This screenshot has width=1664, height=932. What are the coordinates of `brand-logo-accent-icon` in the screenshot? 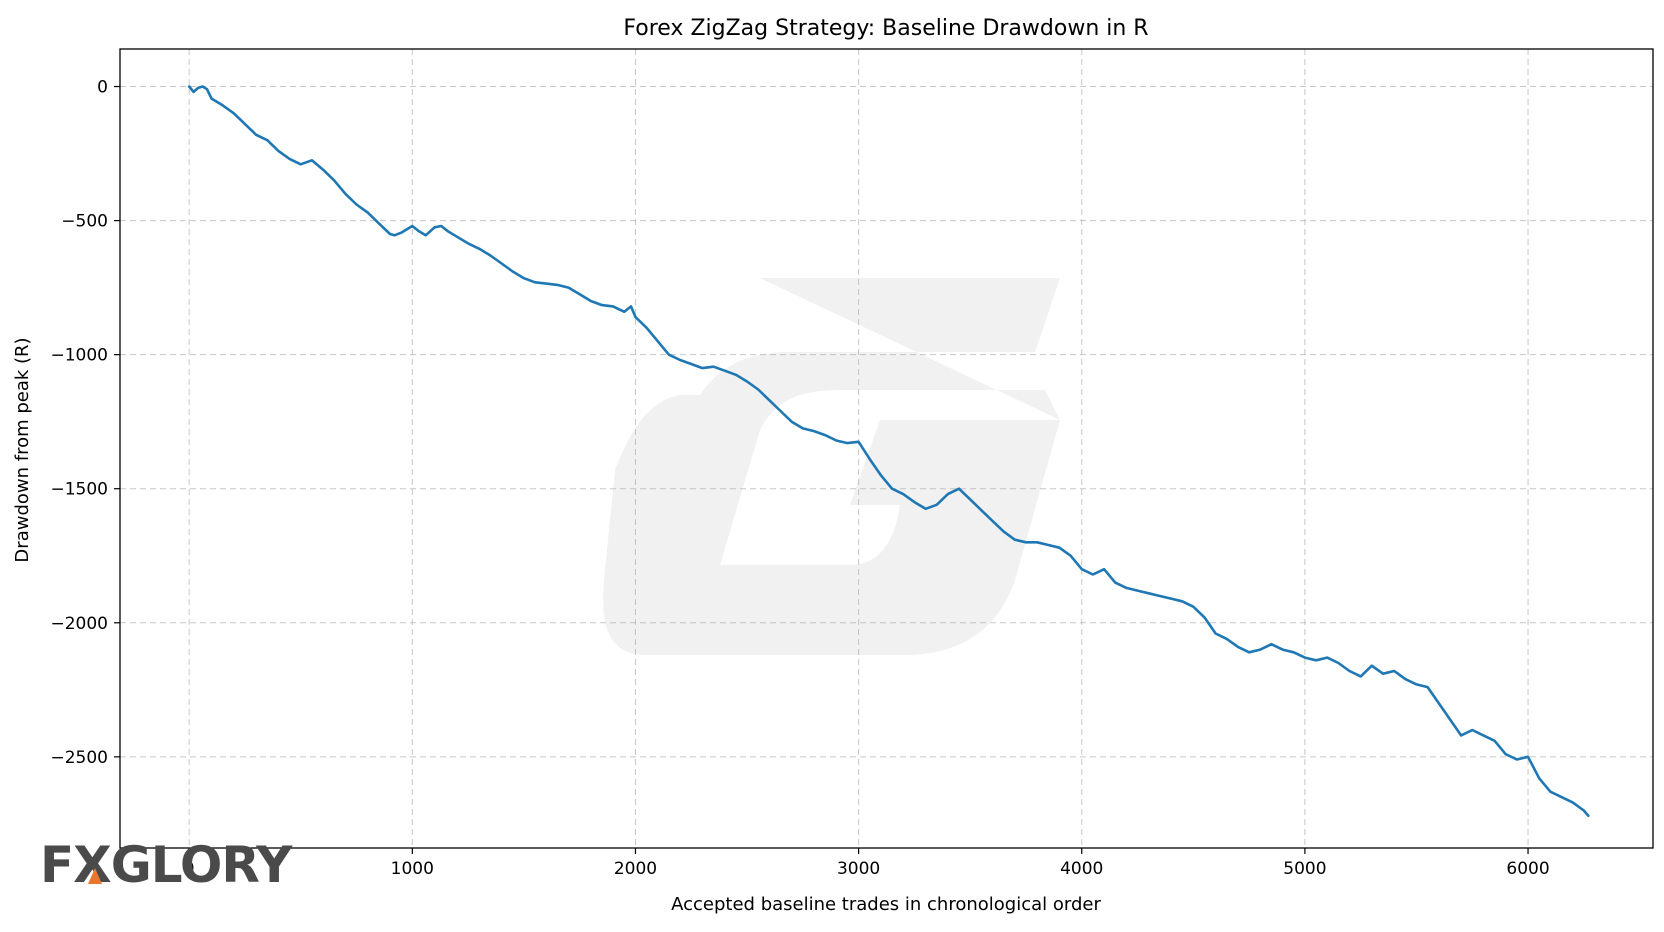 It's located at (95, 876).